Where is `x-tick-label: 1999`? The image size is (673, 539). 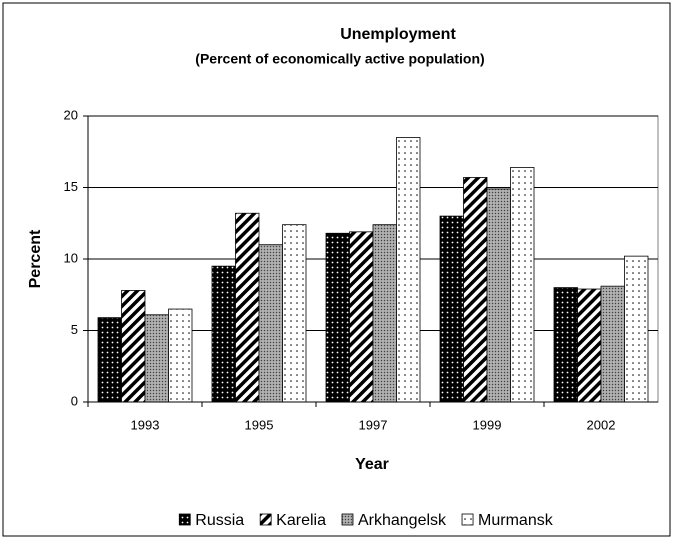 x-tick-label: 1999 is located at coordinates (487, 424).